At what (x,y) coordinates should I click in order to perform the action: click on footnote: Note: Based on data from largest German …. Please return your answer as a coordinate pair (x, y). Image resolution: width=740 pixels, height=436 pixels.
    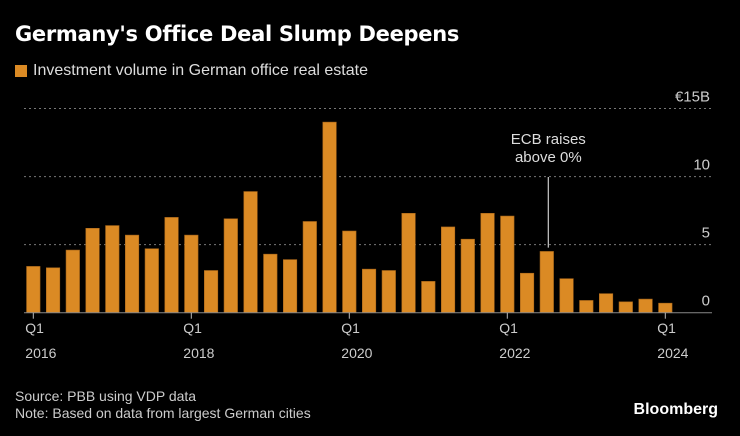
    Looking at the image, I should click on (163, 413).